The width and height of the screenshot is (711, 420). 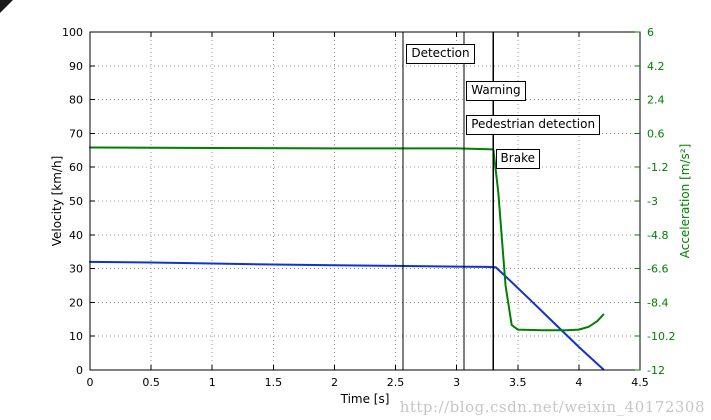 What do you see at coordinates (6, 6) in the screenshot?
I see `corner-artifact` at bounding box center [6, 6].